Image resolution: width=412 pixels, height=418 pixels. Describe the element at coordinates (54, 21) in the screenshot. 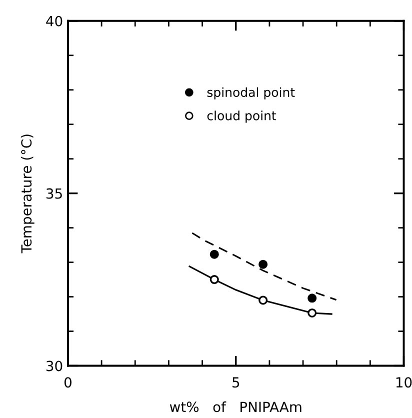

I see `y-tick-label: 40` at that location.